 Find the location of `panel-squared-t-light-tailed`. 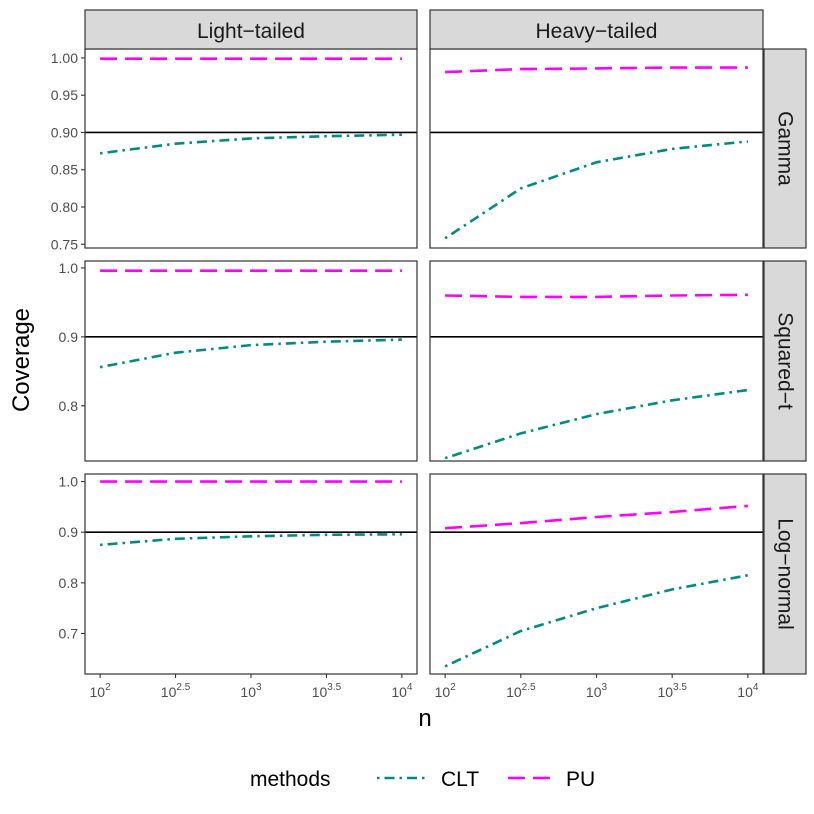

panel-squared-t-light-tailed is located at coordinates (251, 361).